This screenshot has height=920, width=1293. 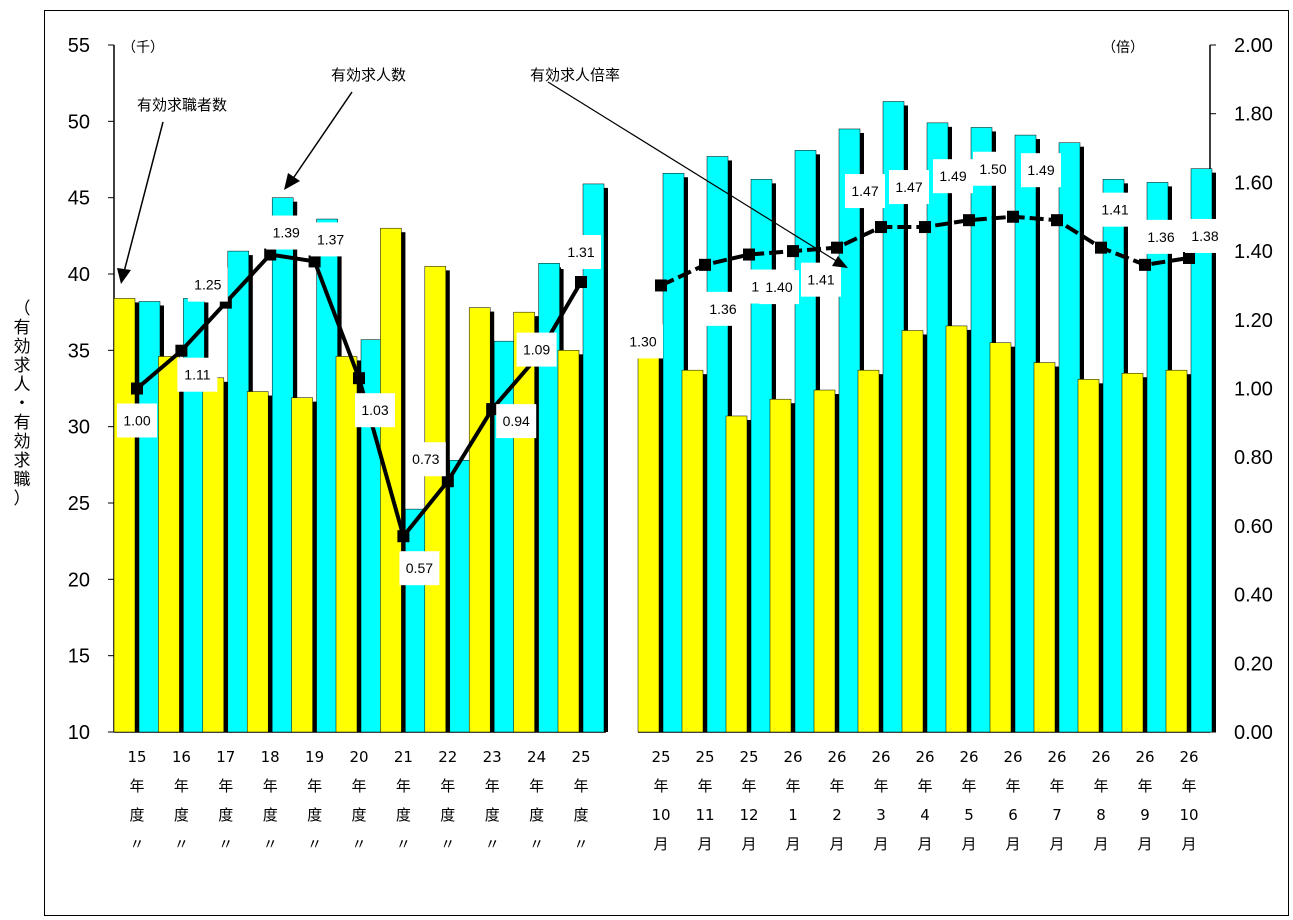 I want to click on annotation-arrow, so click(x=322, y=136).